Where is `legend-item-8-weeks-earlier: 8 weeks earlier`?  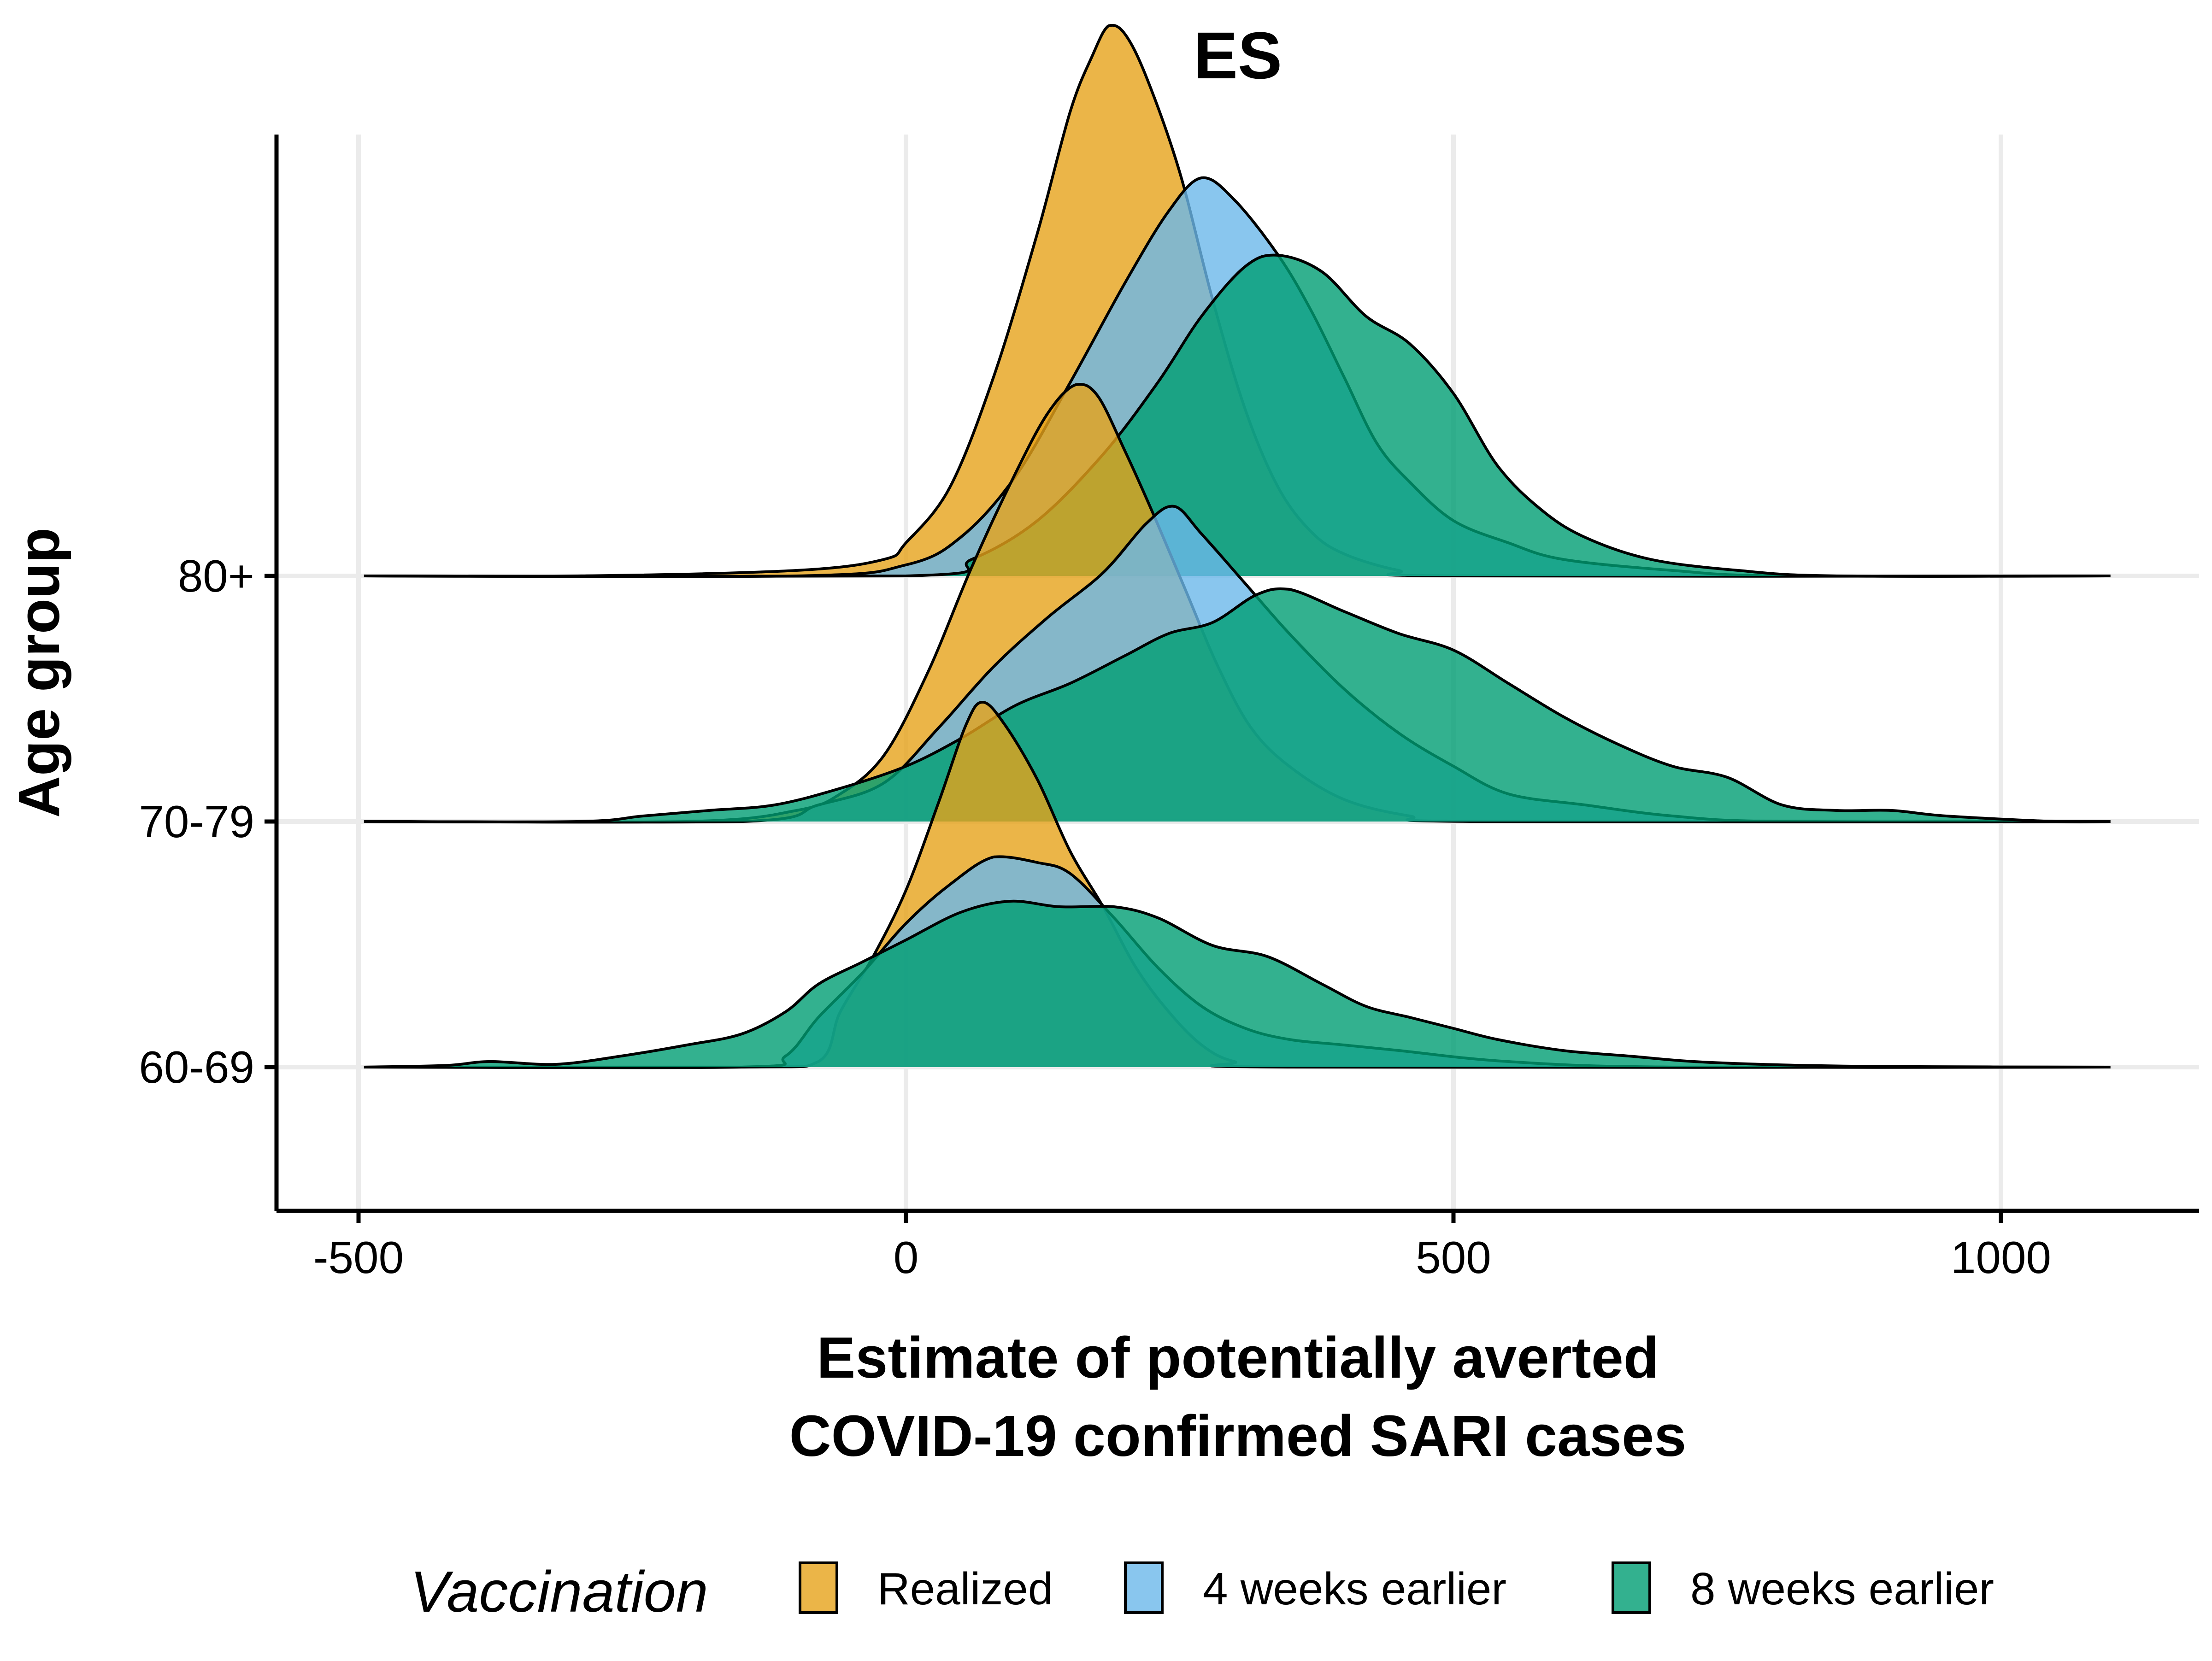
legend-item-8-weeks-earlier: 8 weeks earlier is located at coordinates (1803, 1587).